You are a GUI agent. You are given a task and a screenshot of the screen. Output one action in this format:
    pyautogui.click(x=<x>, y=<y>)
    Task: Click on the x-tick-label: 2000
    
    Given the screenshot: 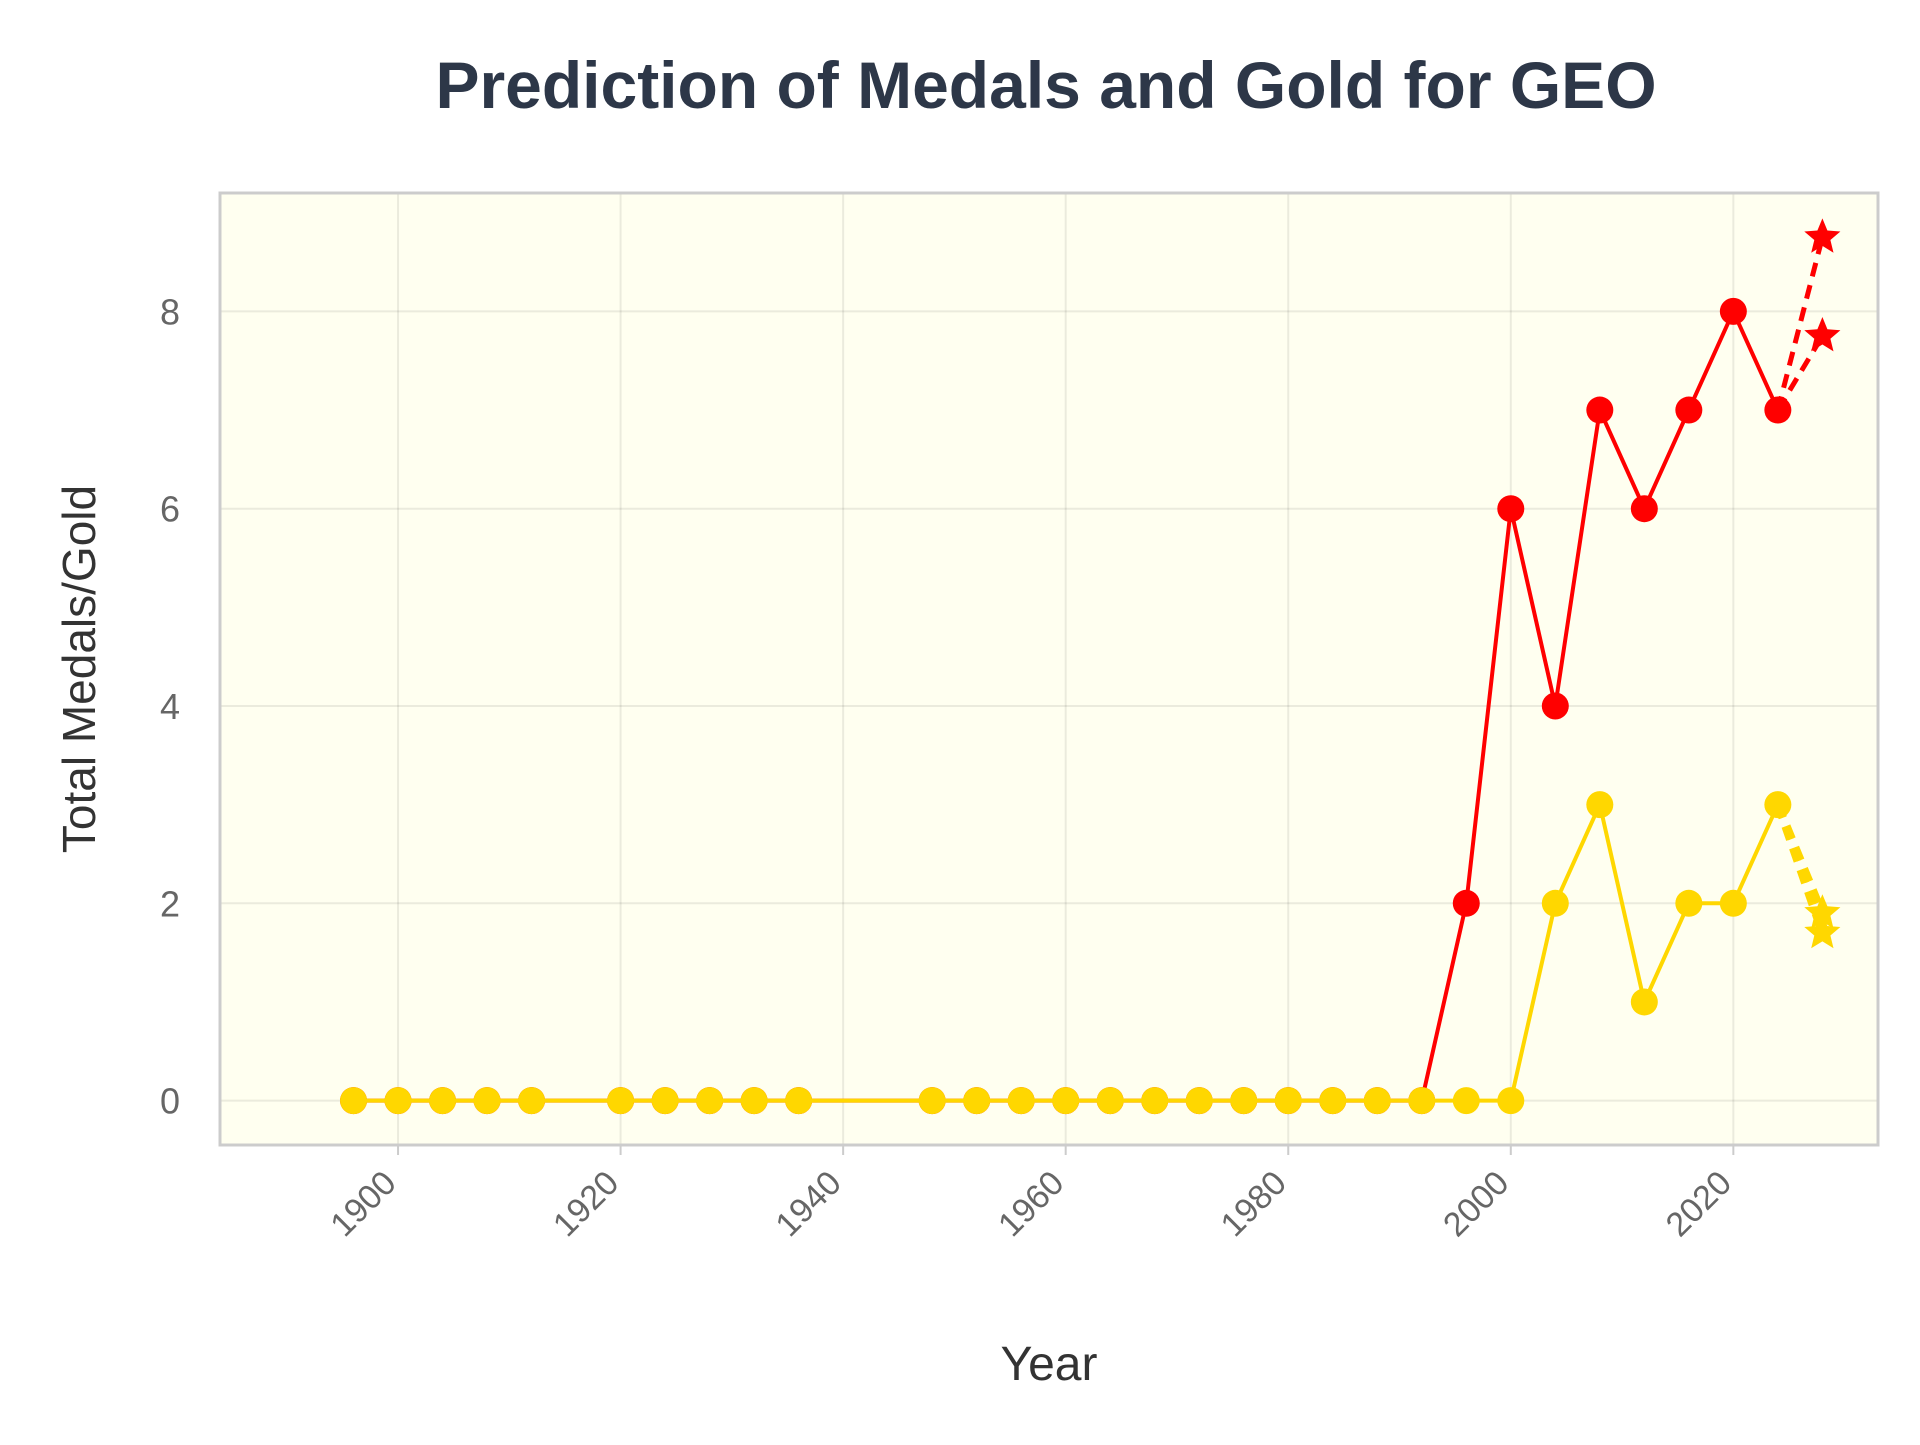 What is the action you would take?
    pyautogui.click(x=1476, y=1204)
    